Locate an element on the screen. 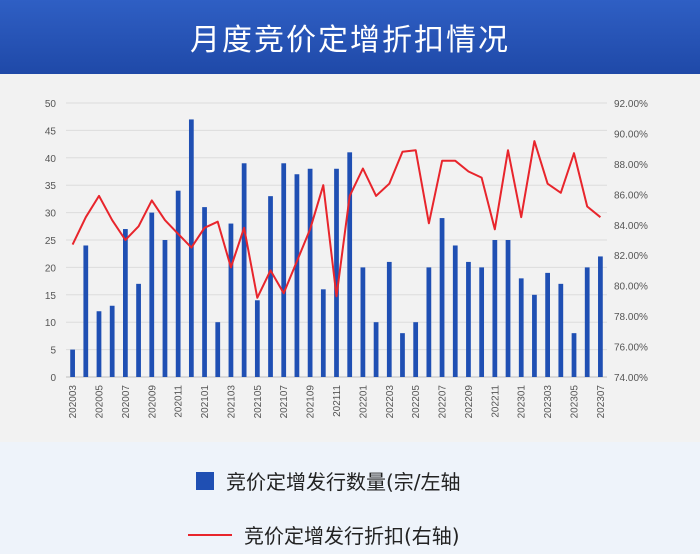 This screenshot has width=700, height=554. x-tick-label: 202105 is located at coordinates (258, 402).